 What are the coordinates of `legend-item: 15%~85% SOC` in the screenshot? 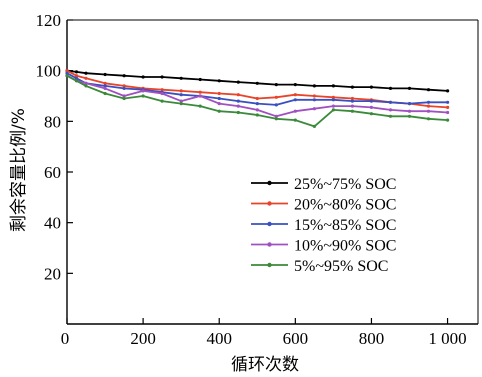 It's located at (323, 225).